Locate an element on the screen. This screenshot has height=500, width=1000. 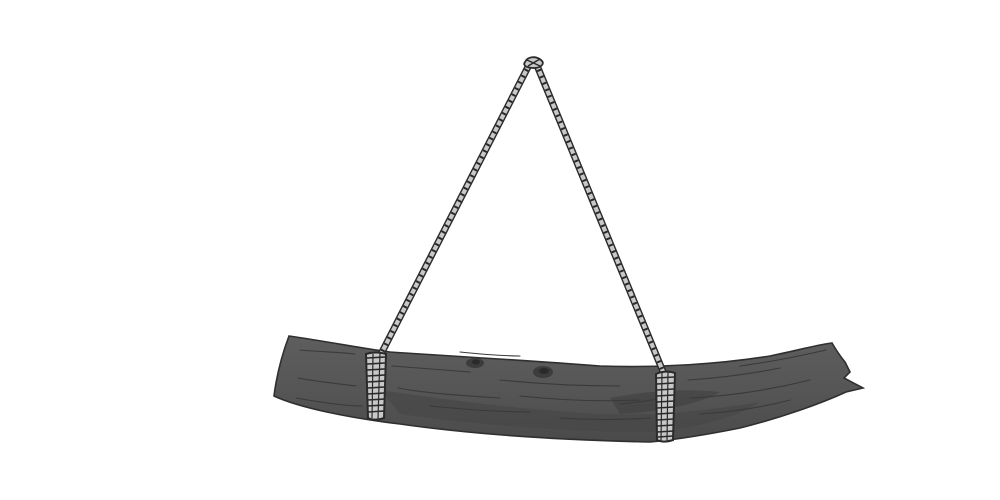
log is located at coordinates (569, 389).